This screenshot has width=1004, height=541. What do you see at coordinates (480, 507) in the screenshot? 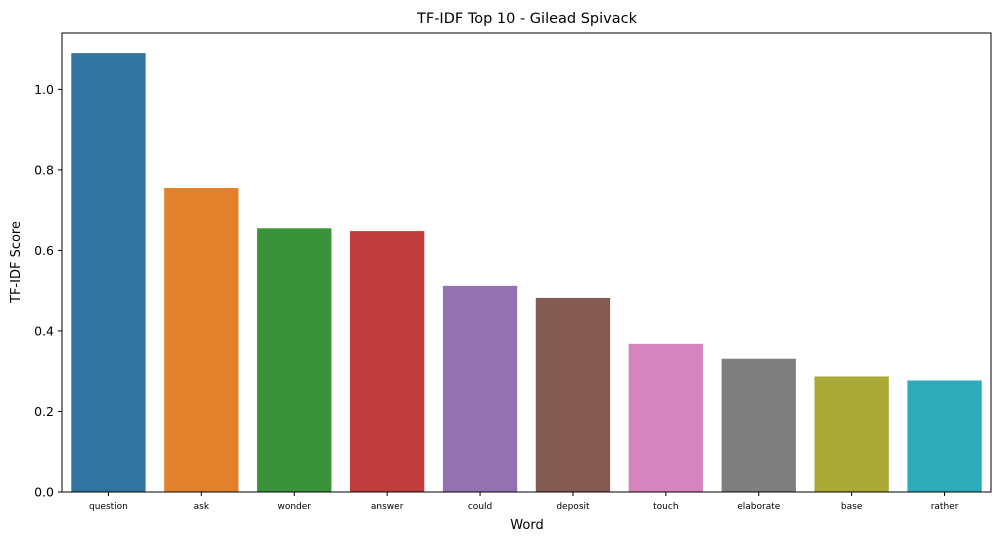
I see `x-tick-label-could: could` at bounding box center [480, 507].